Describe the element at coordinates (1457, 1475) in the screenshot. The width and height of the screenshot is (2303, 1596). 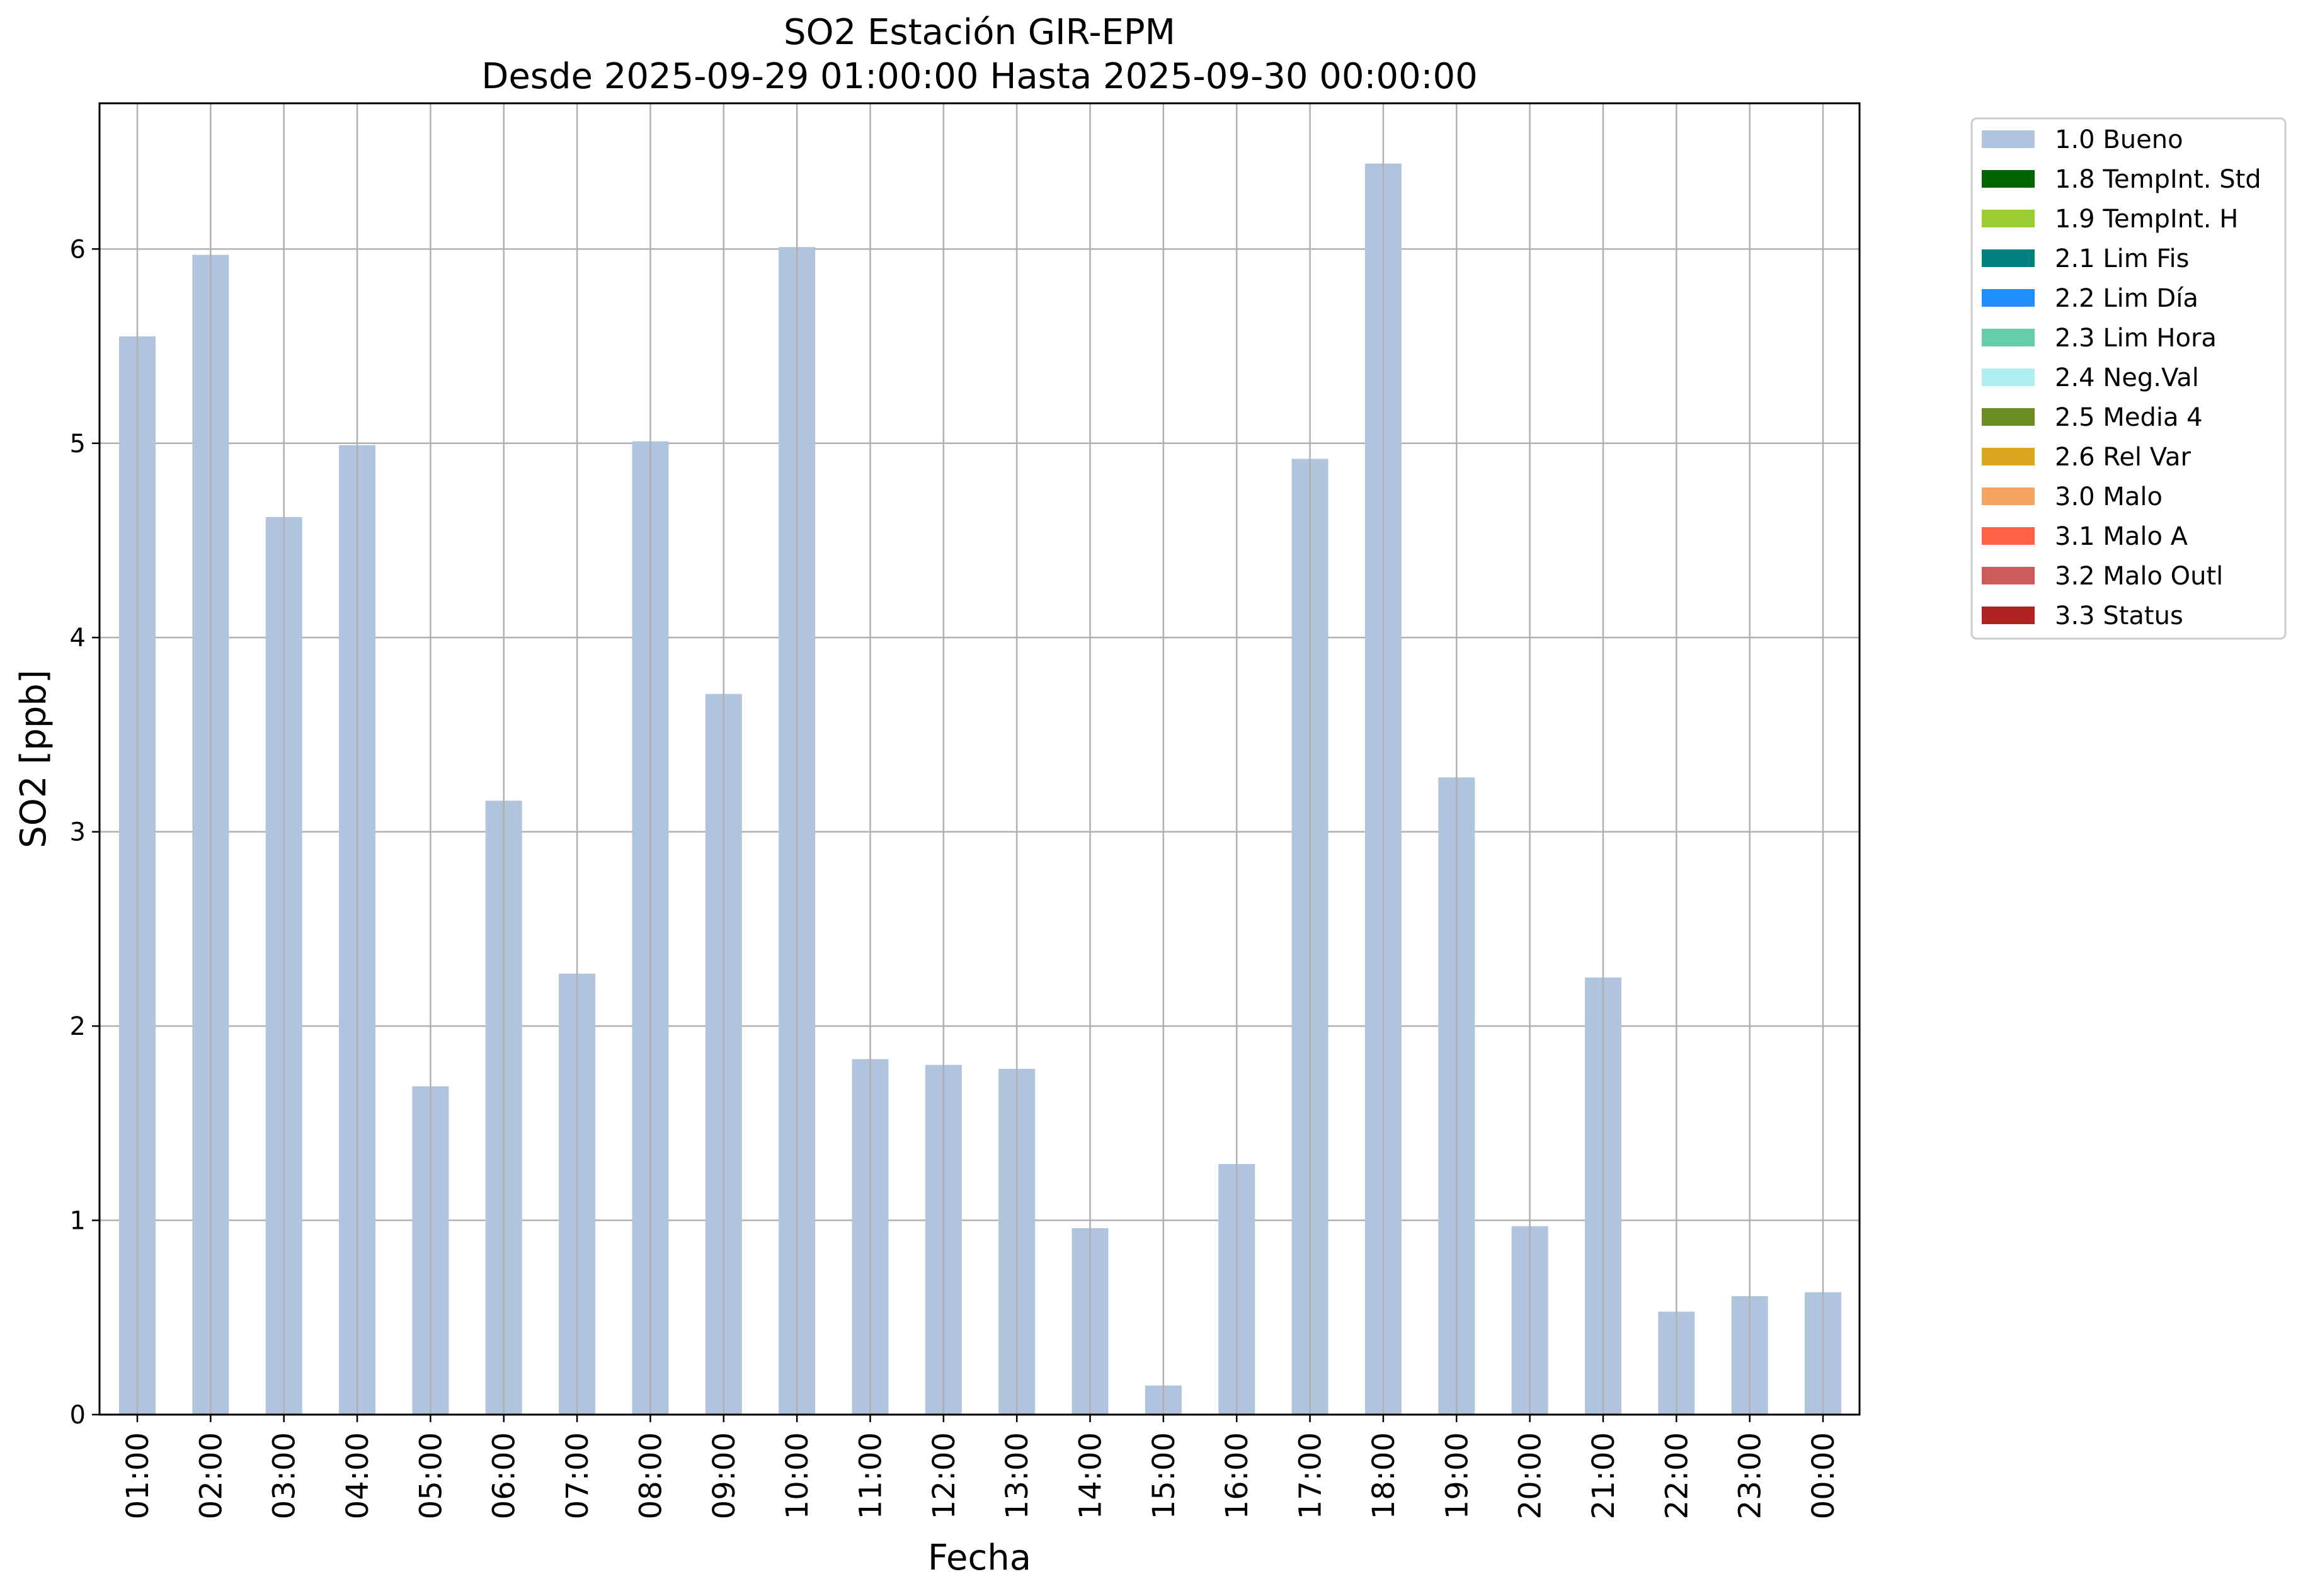
I see `x-tick-label: 19:00` at that location.